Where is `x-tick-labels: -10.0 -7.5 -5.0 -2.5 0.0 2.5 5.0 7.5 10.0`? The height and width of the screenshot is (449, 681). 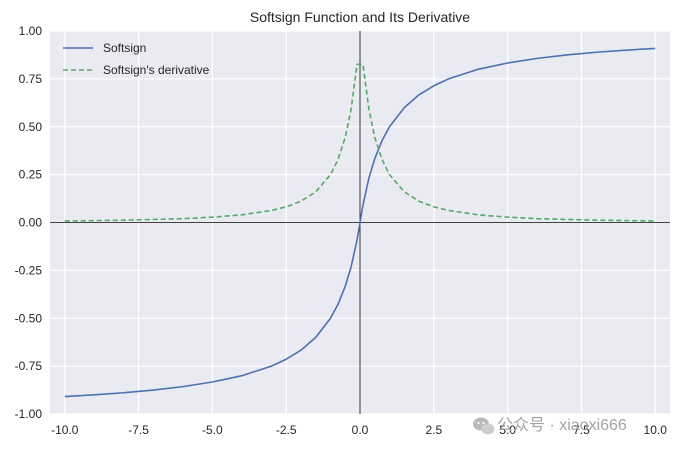
x-tick-labels: -10.0 -7.5 -5.0 -2.5 0.0 2.5 5.0 7.5 10.0 is located at coordinates (359, 430).